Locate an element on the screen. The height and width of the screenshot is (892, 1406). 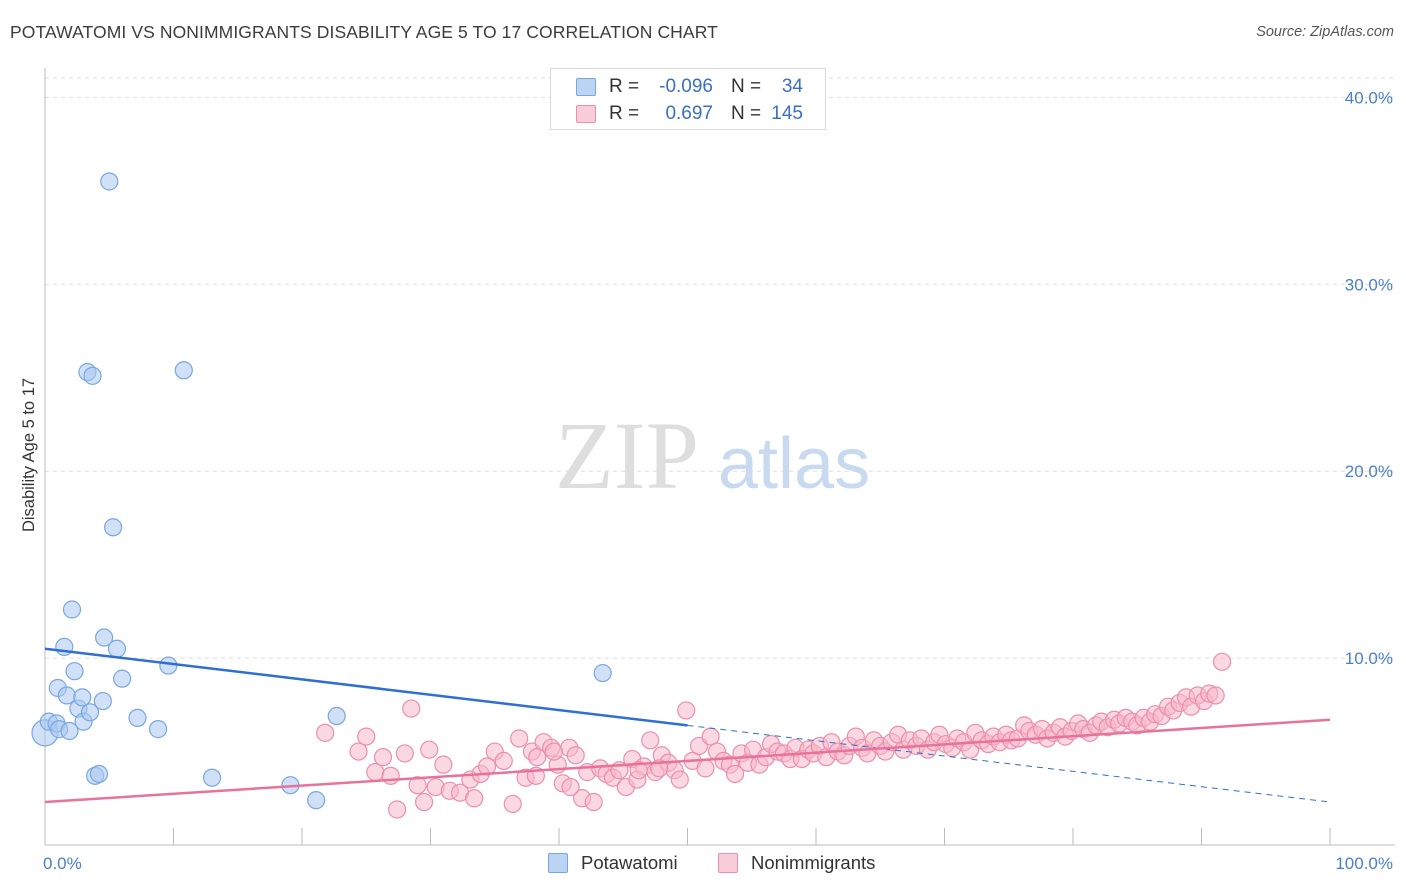
legend-swatch-nonimmigrants is located at coordinates (586, 114).